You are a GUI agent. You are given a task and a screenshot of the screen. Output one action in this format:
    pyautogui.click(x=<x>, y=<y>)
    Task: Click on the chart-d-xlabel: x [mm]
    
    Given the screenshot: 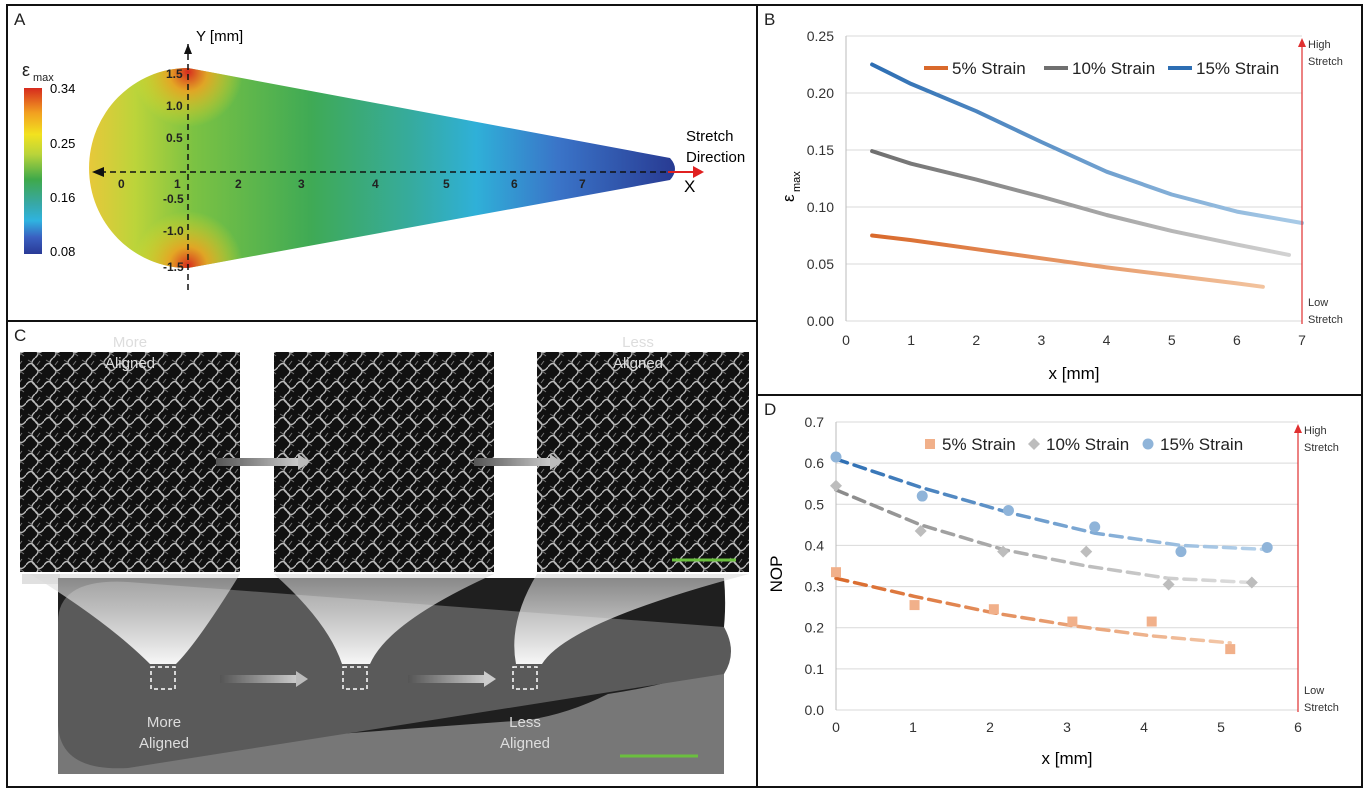 What is the action you would take?
    pyautogui.click(x=1067, y=758)
    